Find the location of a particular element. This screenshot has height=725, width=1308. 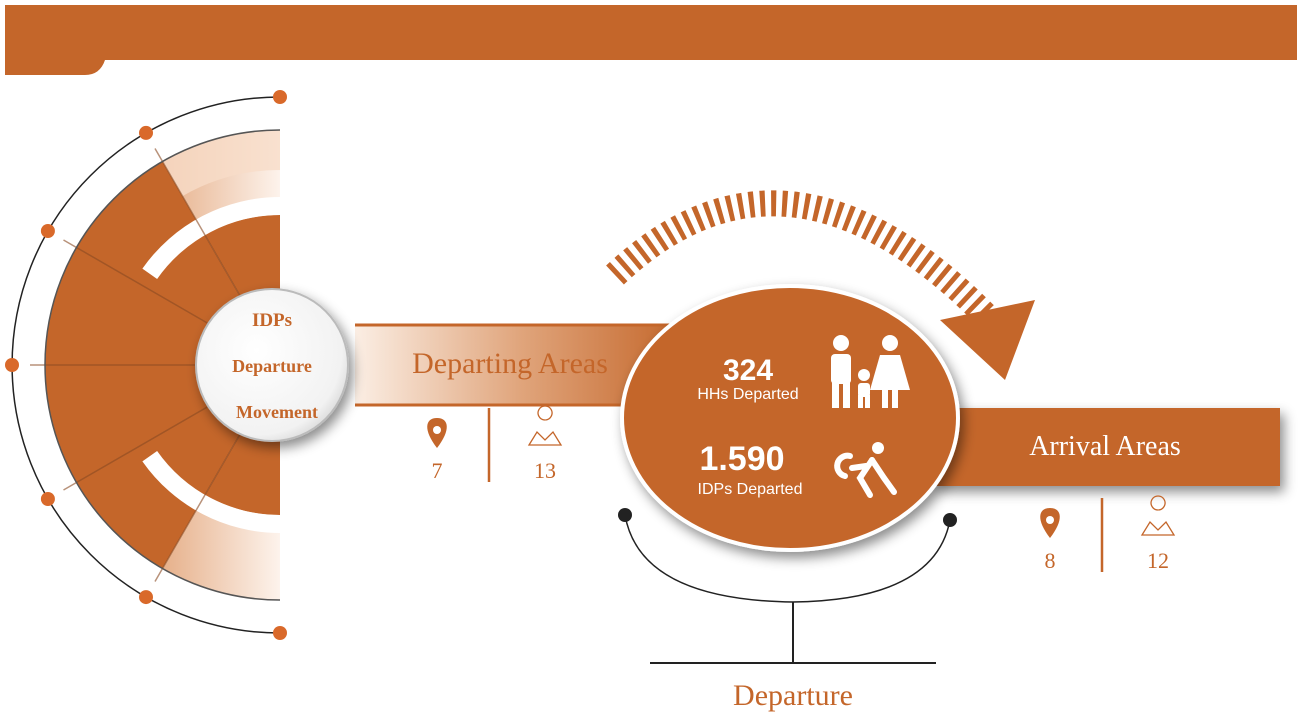

center-title: Departure is located at coordinates (272, 366).